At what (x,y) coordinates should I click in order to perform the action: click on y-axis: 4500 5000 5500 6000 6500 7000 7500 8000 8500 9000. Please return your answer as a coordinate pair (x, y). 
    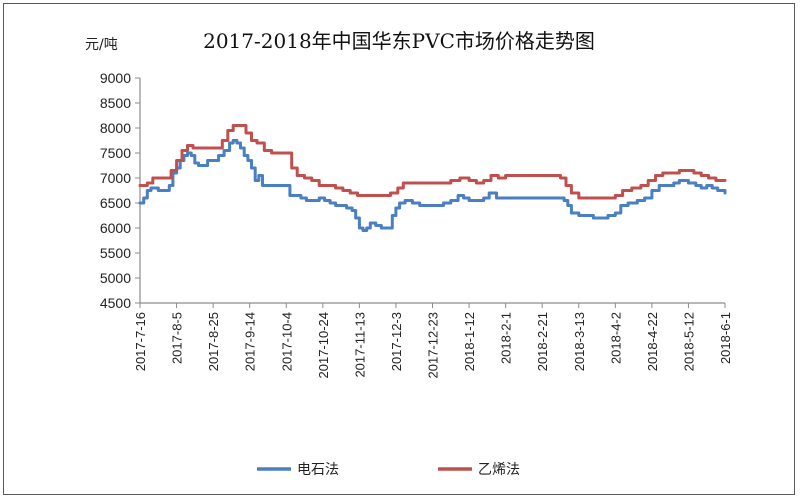
    Looking at the image, I should click on (120, 190).